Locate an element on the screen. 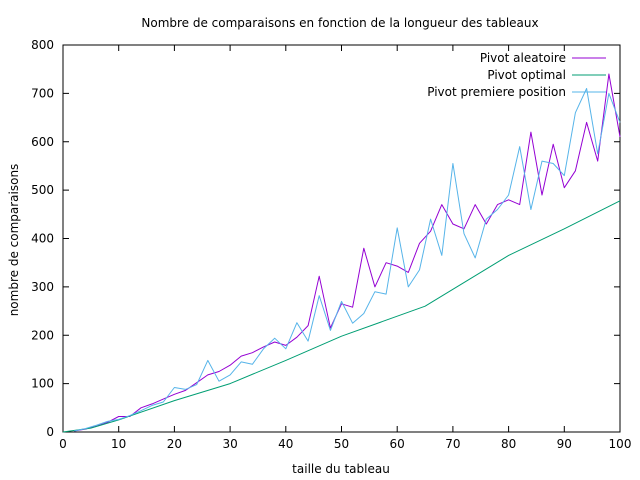 The image size is (640, 480). y-tick-label: 600 is located at coordinates (42, 142).